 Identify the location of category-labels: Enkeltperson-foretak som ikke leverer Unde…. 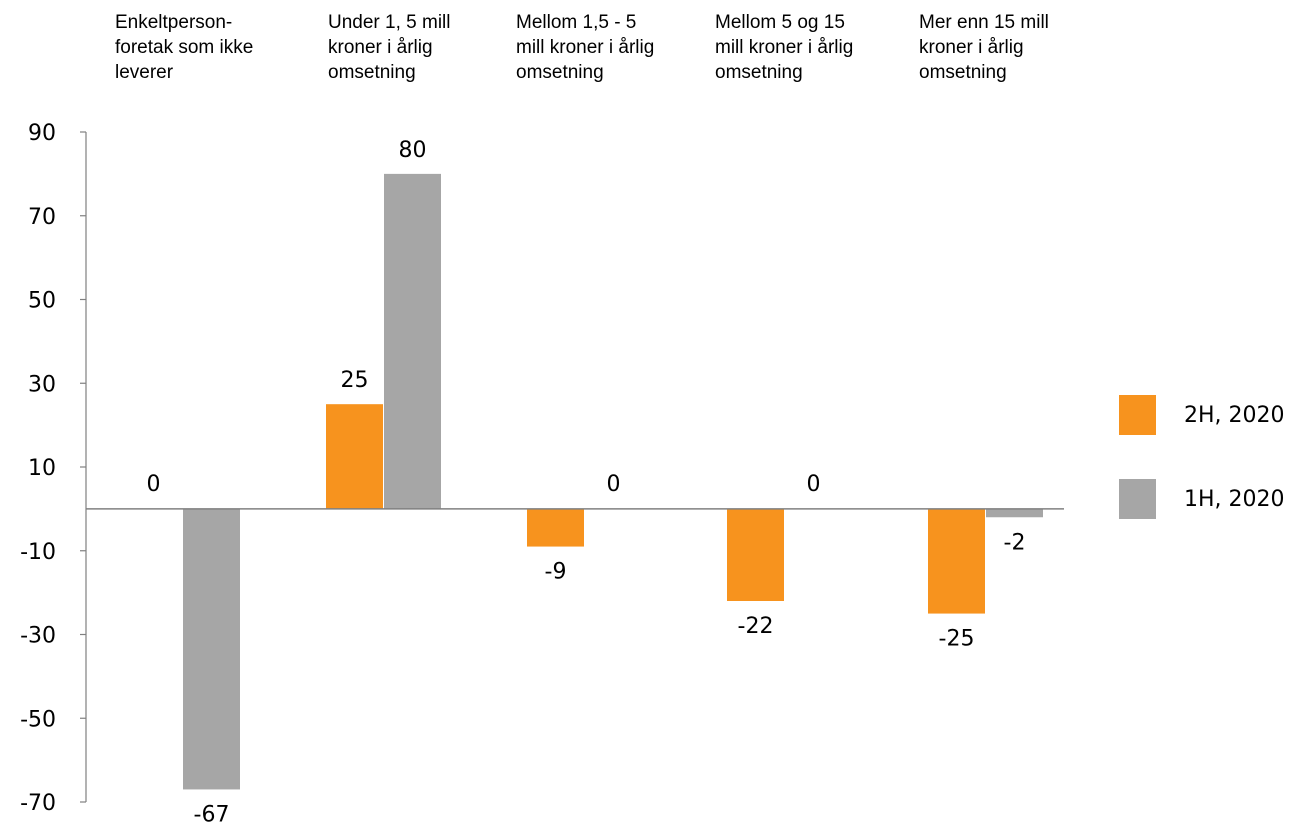
(582, 47).